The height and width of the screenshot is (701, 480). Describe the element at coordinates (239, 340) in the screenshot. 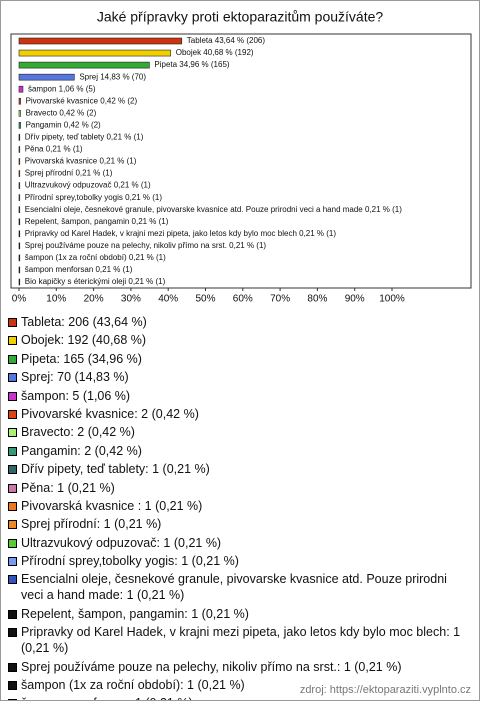

I see `legend-item: Obojek: 192 (40,68 %)` at that location.